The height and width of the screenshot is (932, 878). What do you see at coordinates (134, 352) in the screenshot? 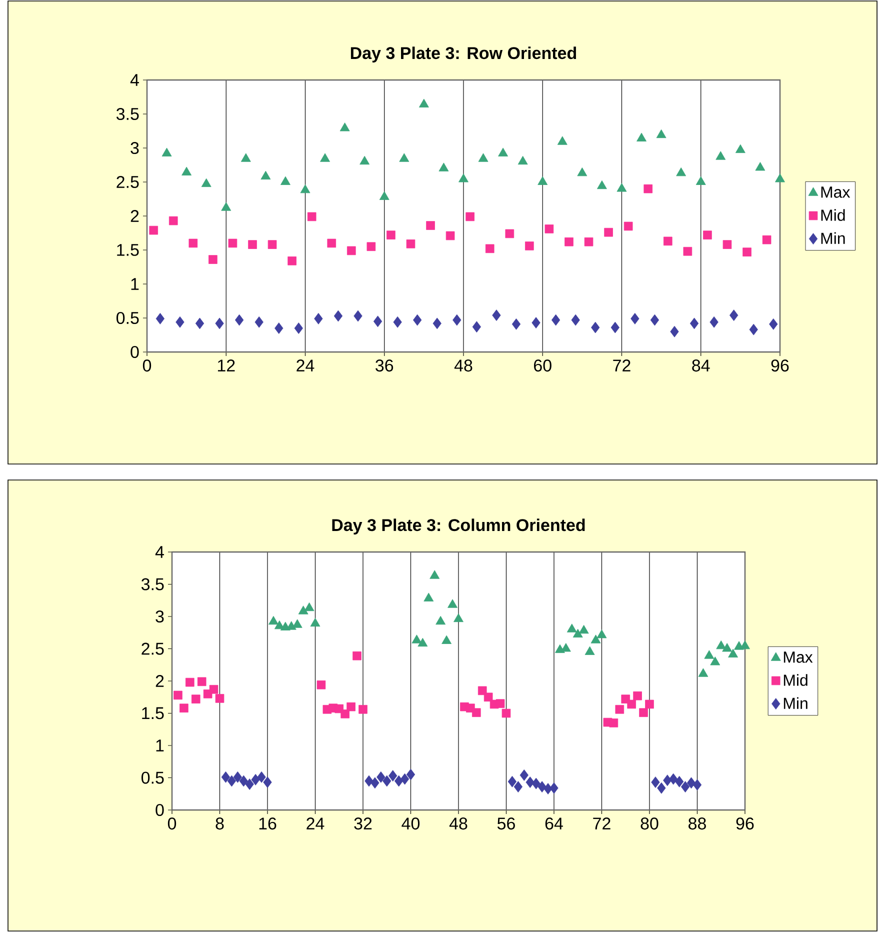
I see `y-tick-label: 0` at bounding box center [134, 352].